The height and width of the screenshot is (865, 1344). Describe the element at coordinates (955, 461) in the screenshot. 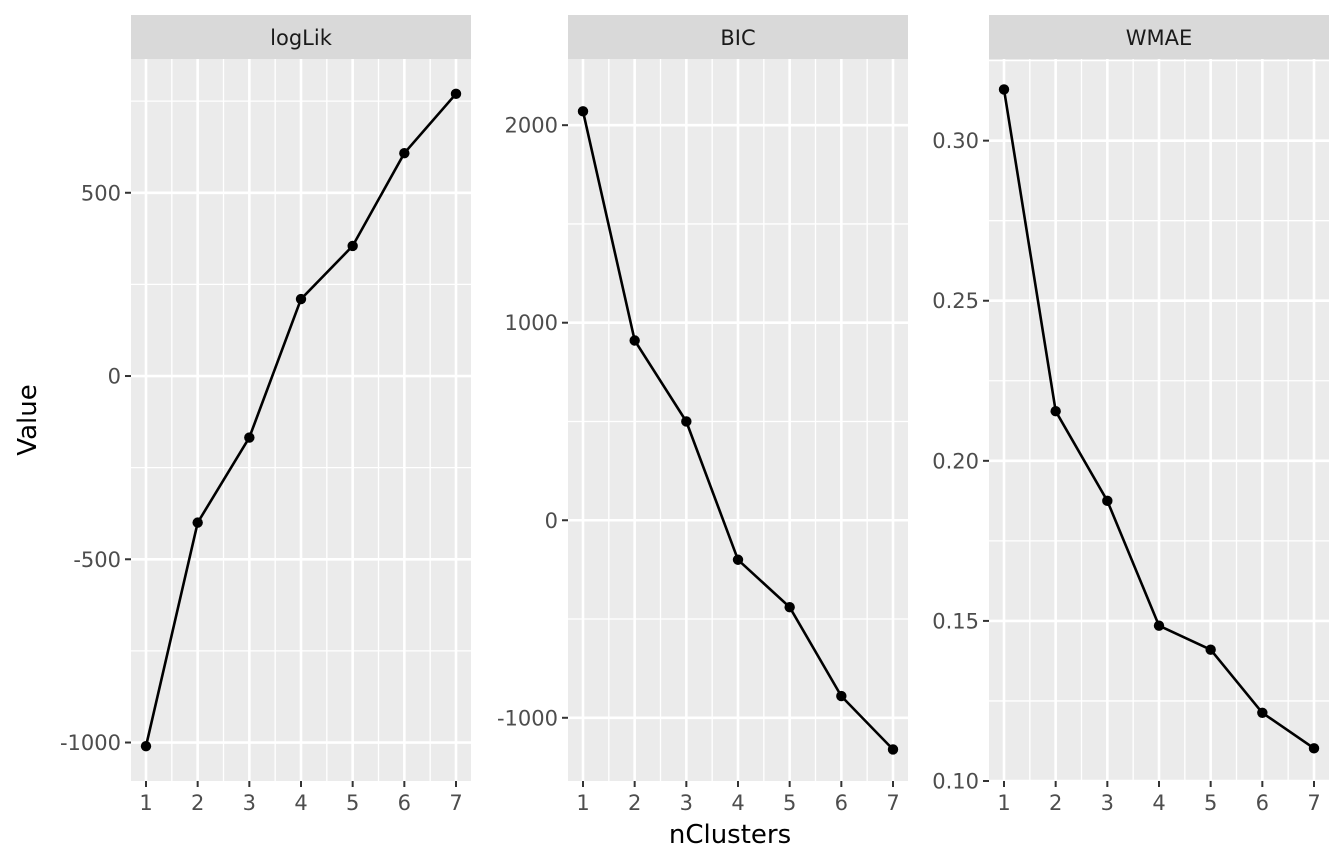

I see `y-tick-label: 0.20` at that location.